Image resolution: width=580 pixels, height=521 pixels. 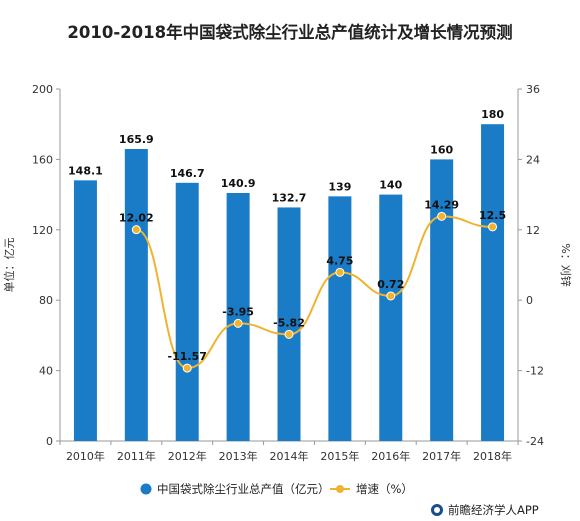 I want to click on x-tick-label: 2012年, so click(x=187, y=456).